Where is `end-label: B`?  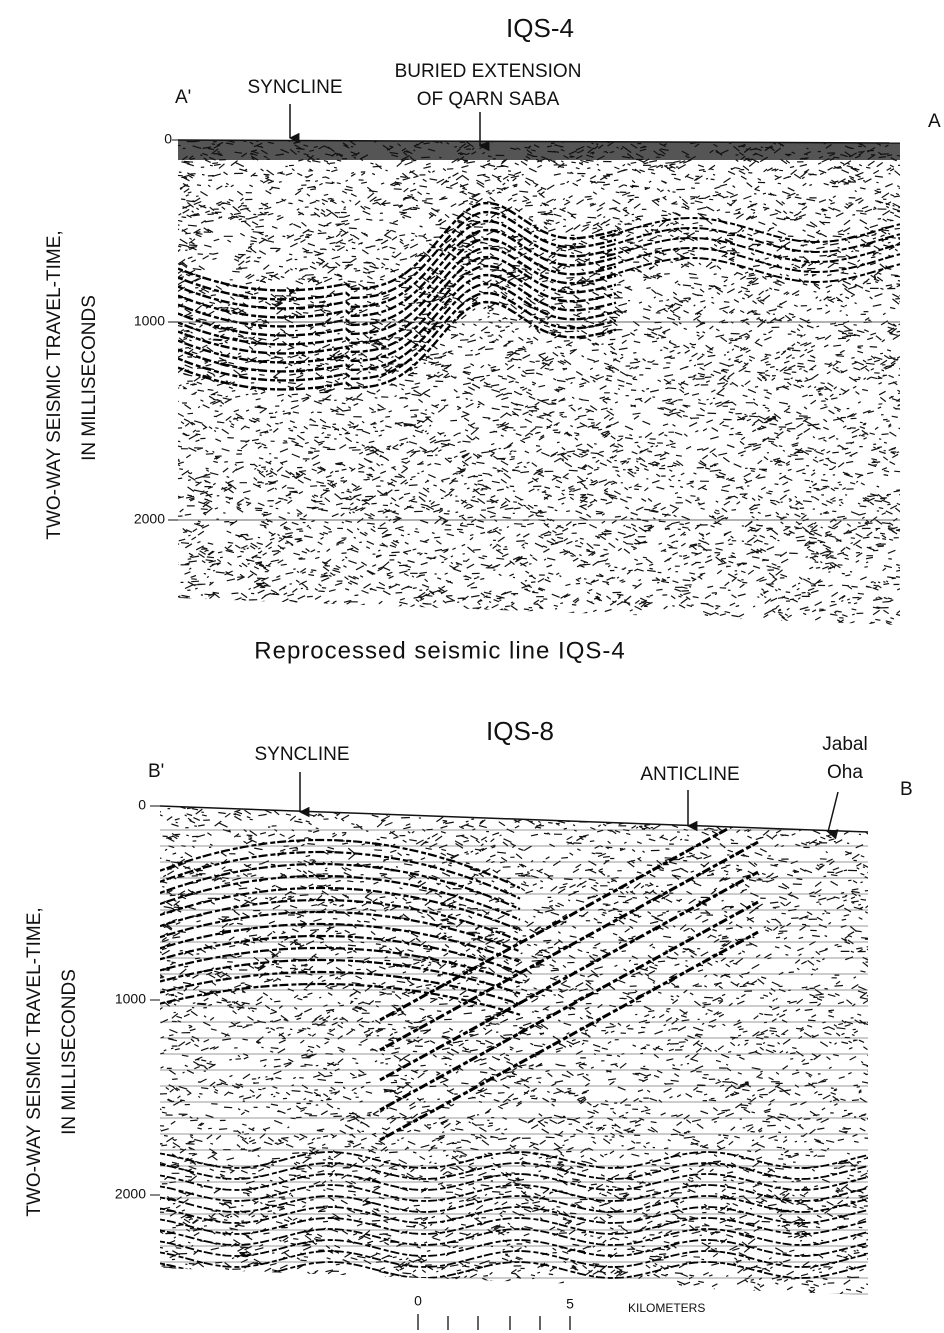 end-label: B is located at coordinates (906, 789).